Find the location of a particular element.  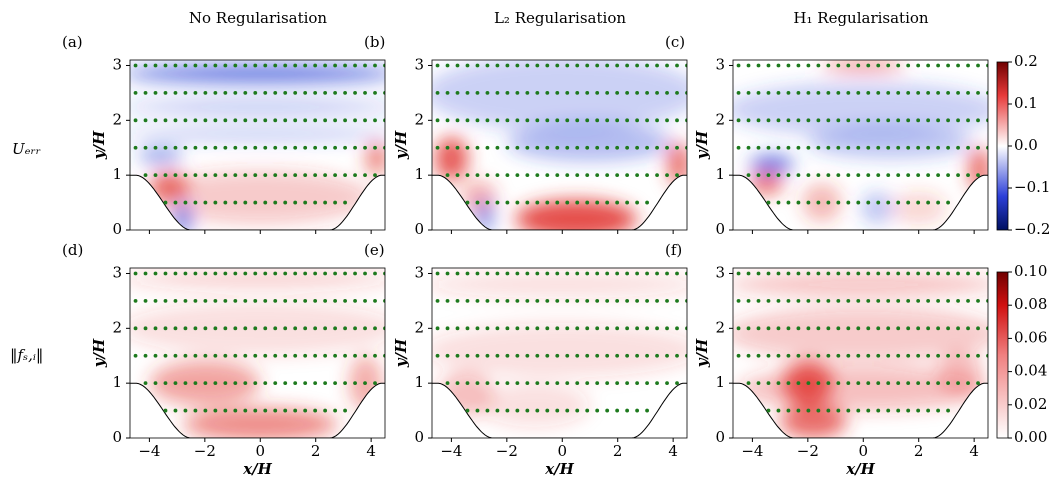

colorbar-tick-label: 0.1 is located at coordinates (1026, 103).